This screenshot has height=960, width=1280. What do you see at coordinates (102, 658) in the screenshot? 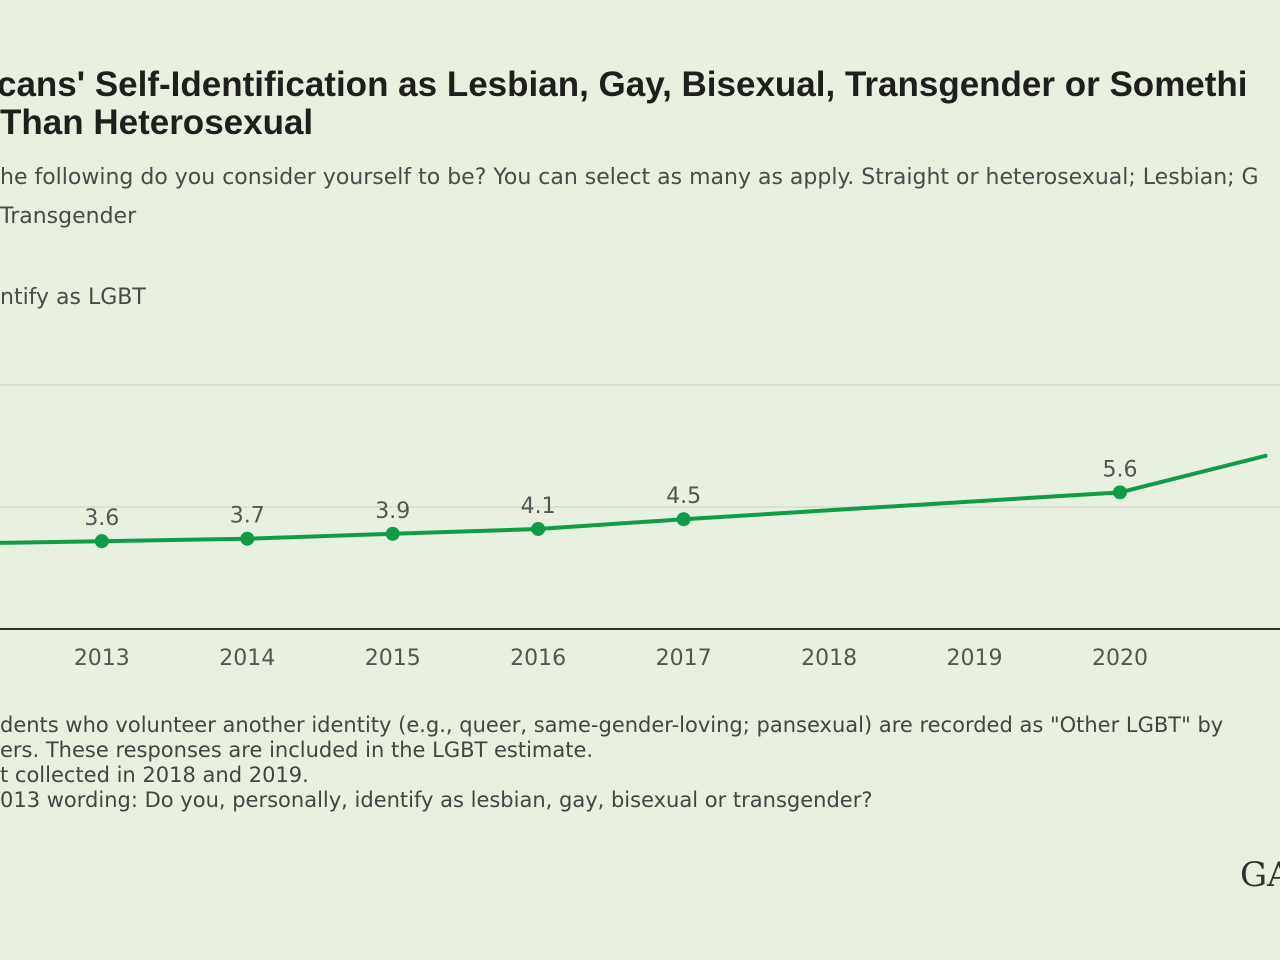
I see `x-tick-label: 2013` at bounding box center [102, 658].